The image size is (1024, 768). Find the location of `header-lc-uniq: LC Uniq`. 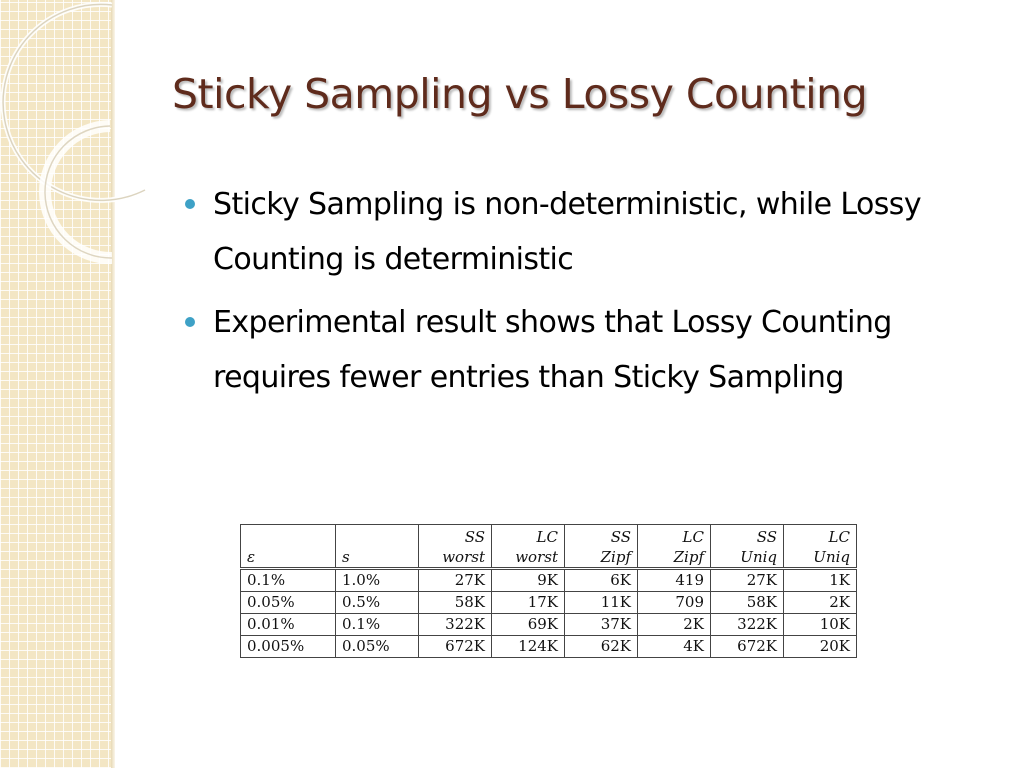

header-lc-uniq: LC Uniq is located at coordinates (820, 546).